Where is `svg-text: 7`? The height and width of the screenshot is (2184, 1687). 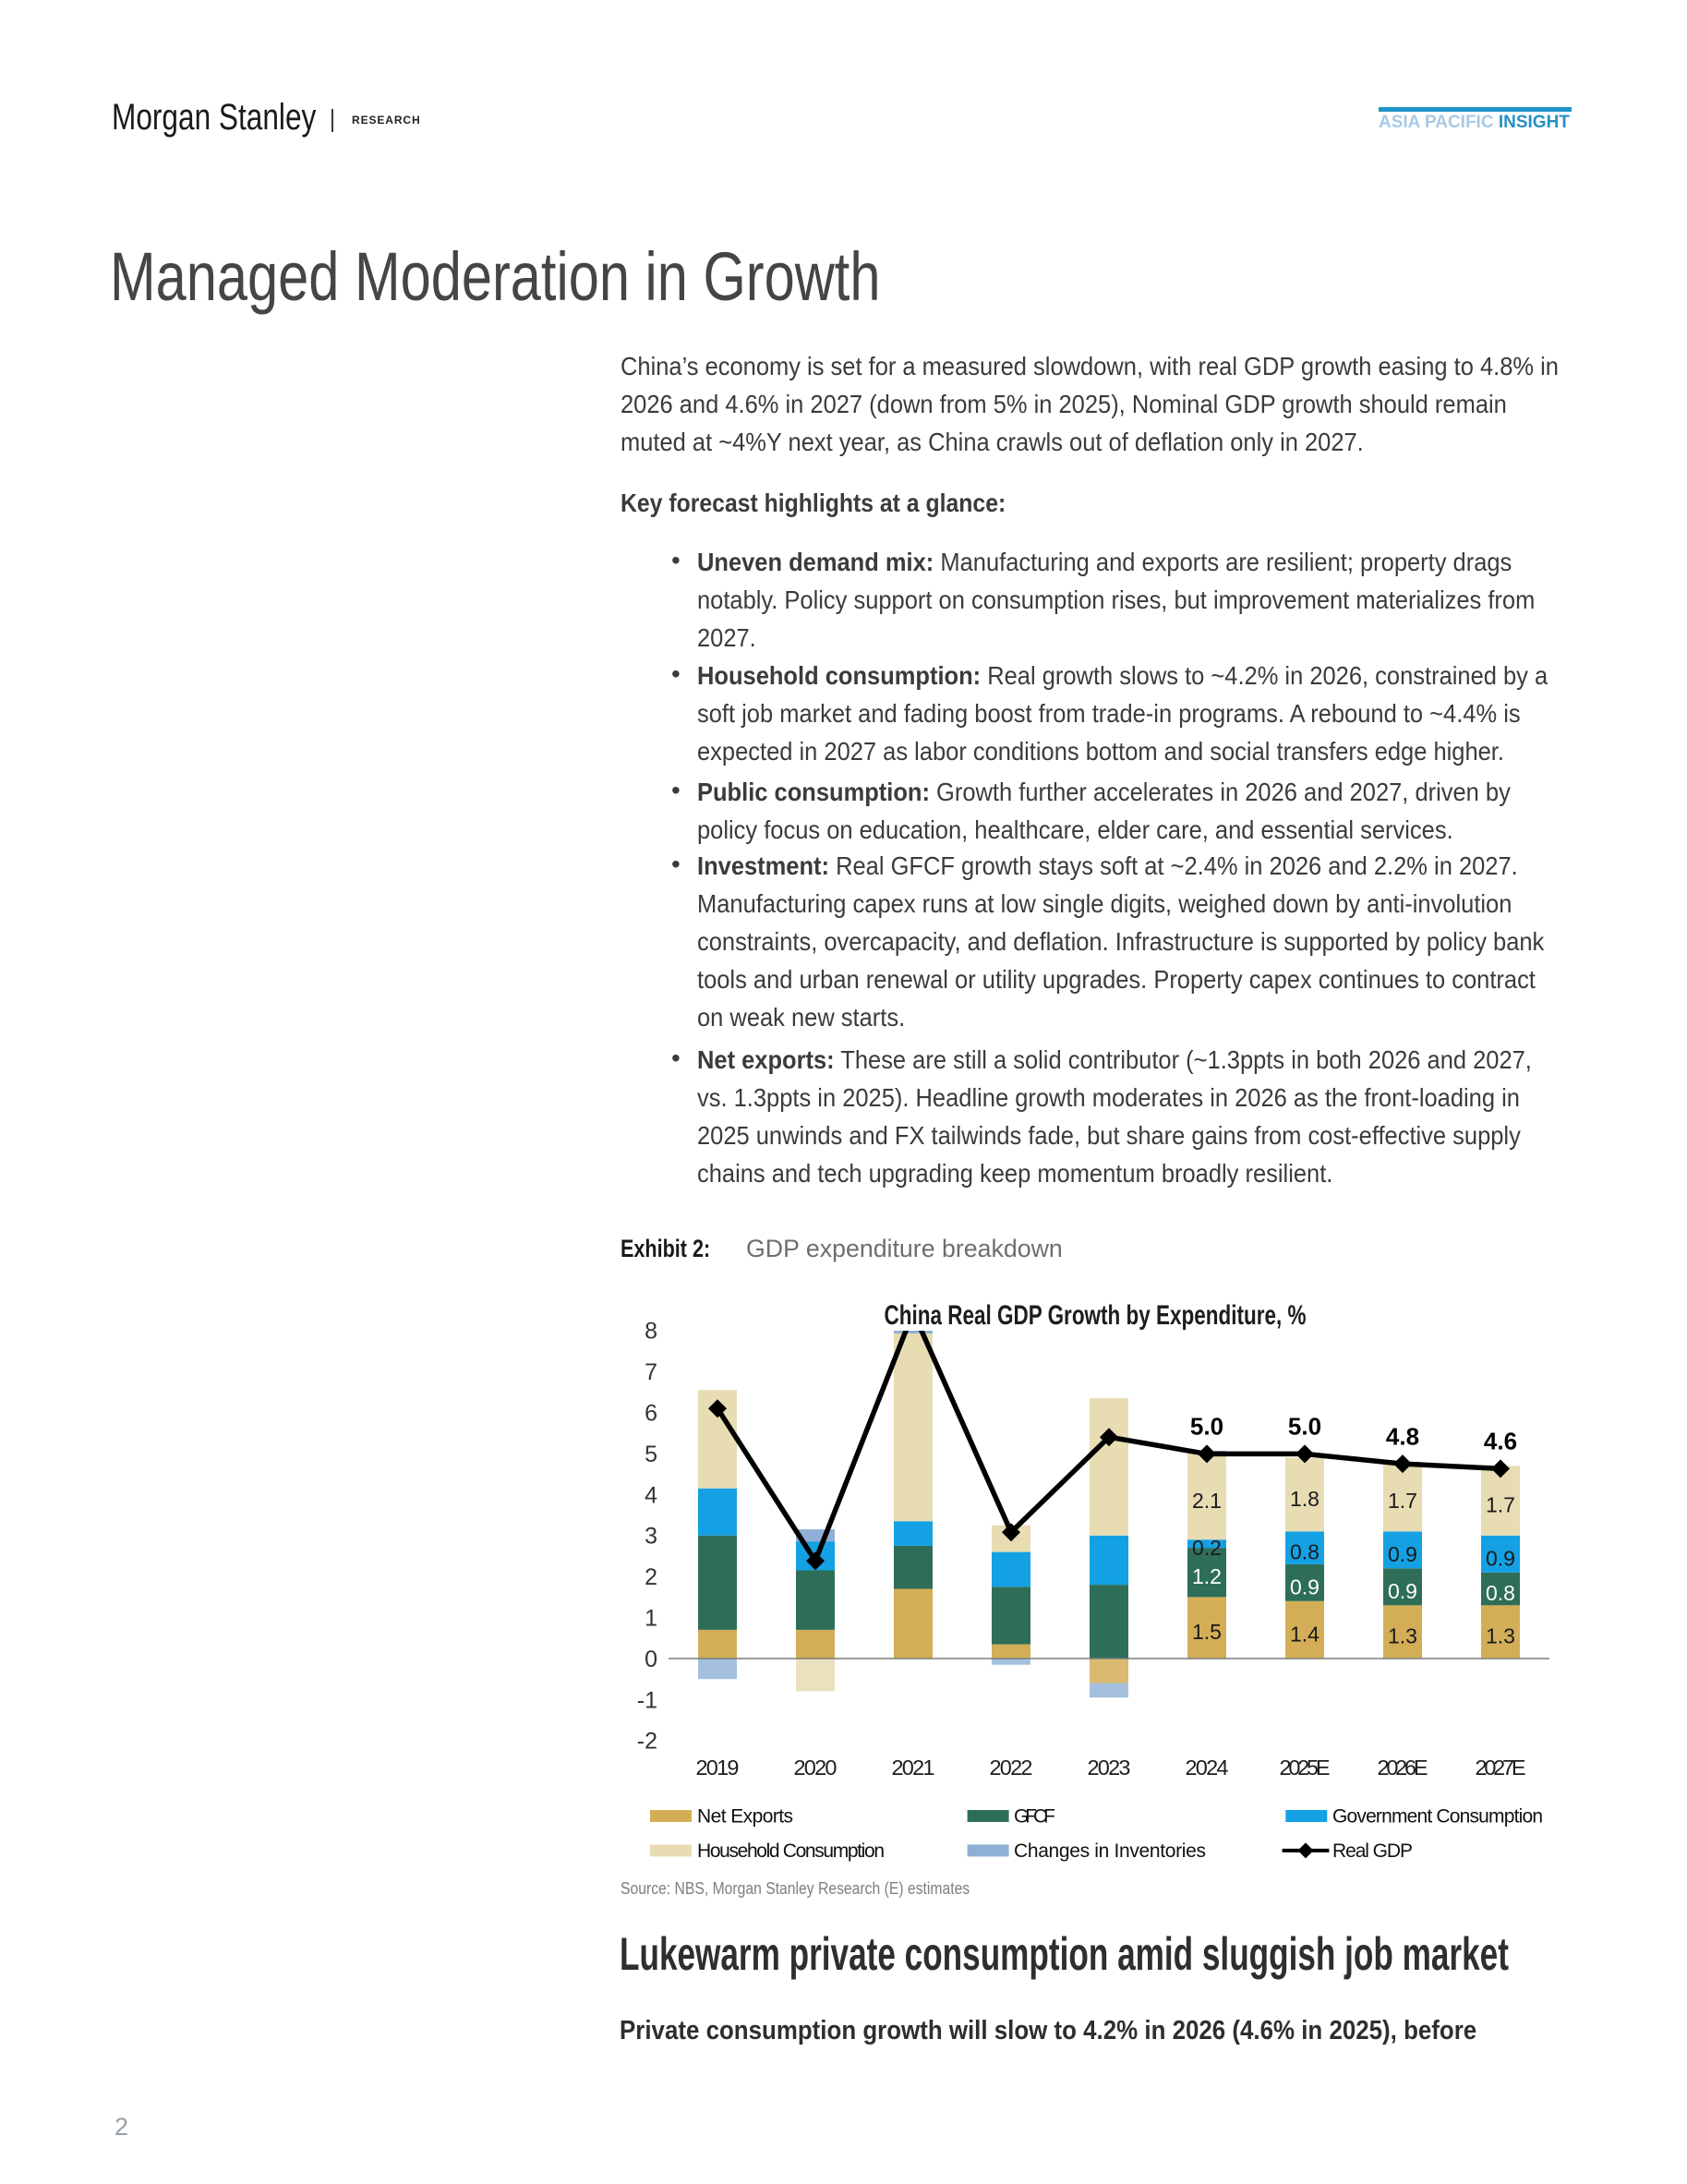
svg-text: 7 is located at coordinates (651, 1372).